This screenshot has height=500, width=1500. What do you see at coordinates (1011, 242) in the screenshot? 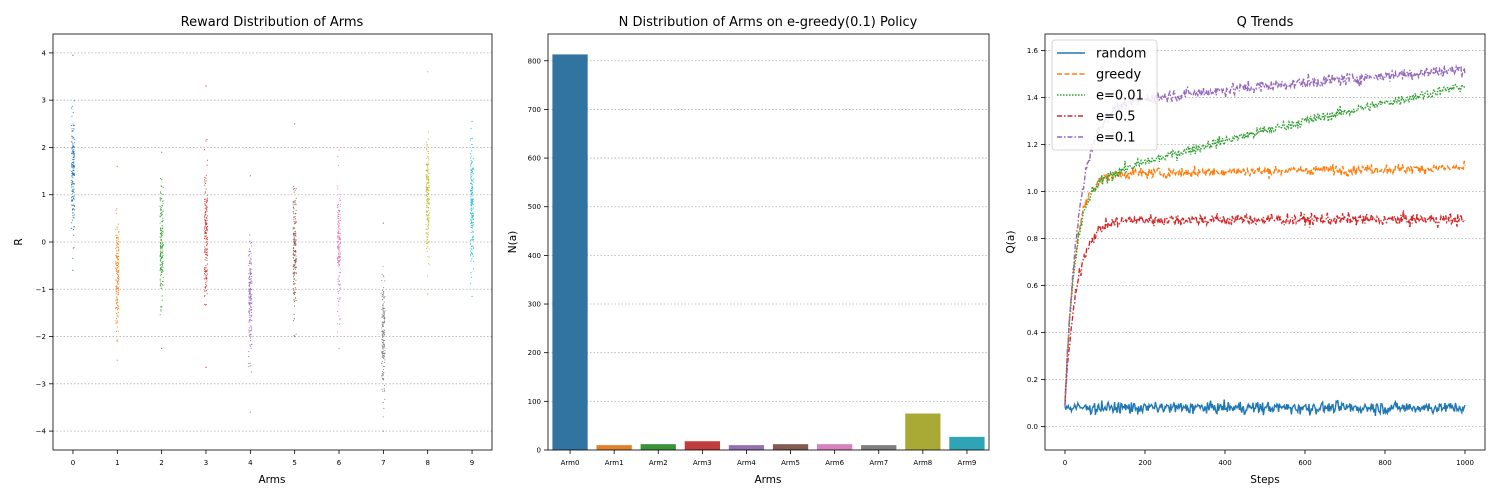
I see `y-axis-label: Q(a)` at bounding box center [1011, 242].